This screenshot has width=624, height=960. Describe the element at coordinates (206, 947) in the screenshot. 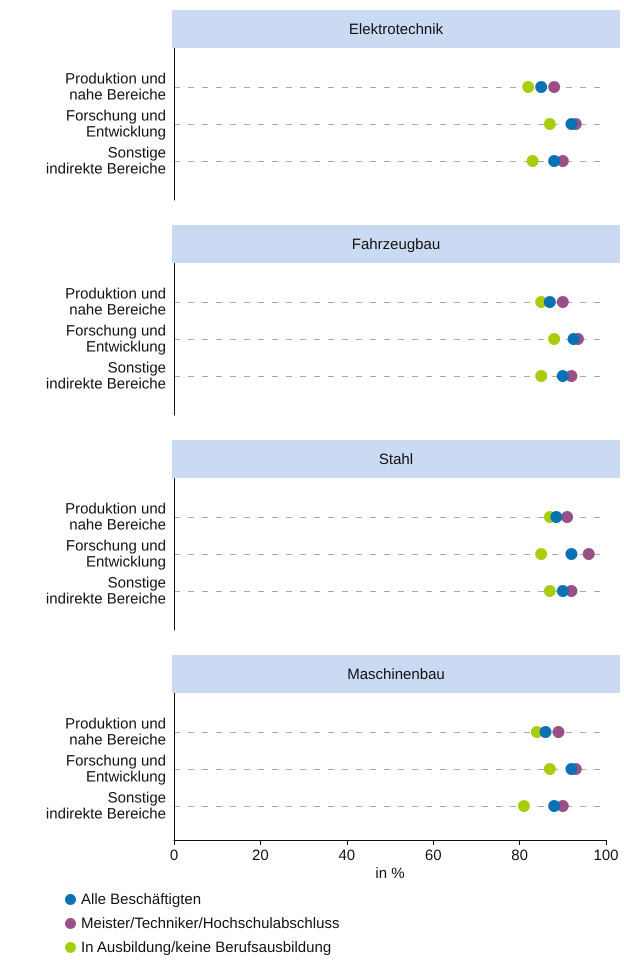

I see `legend-label: In Ausbildung/keine Berufsausbildung` at that location.